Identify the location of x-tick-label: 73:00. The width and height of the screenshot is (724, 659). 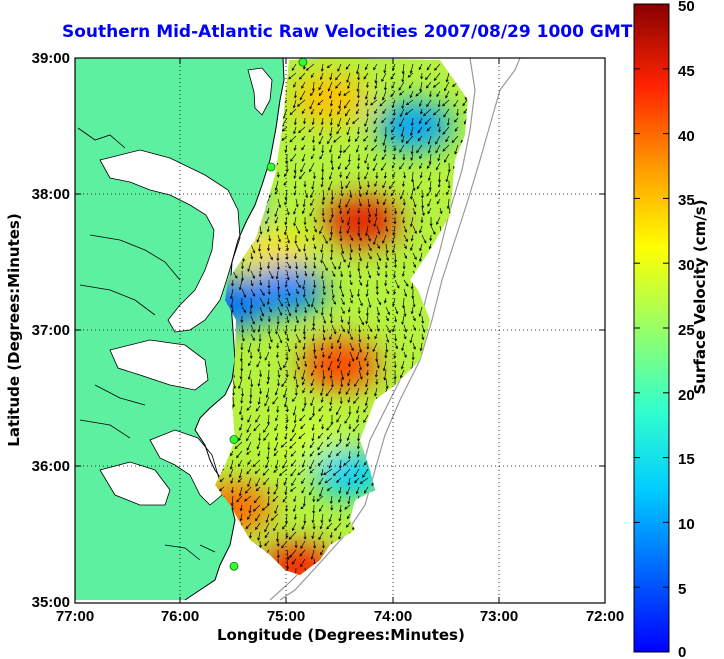
(499, 616).